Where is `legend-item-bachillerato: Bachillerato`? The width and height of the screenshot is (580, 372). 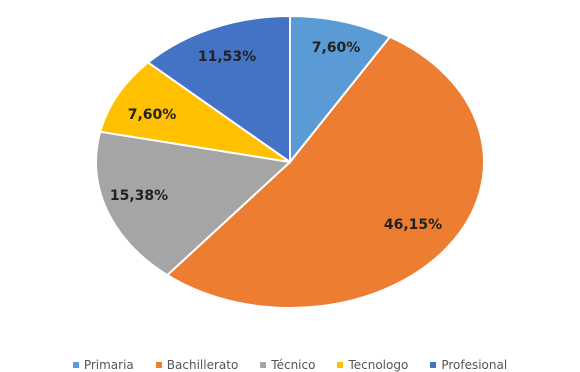
legend-item-bachillerato: Bachillerato is located at coordinates (197, 365).